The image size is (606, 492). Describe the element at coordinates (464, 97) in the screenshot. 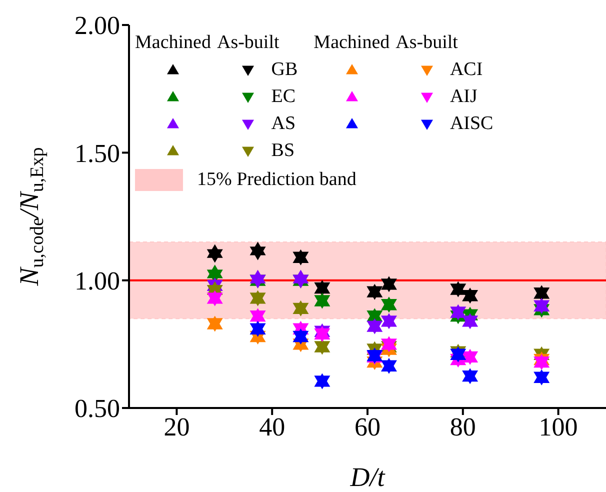

I see `legend-label: AIJ` at that location.